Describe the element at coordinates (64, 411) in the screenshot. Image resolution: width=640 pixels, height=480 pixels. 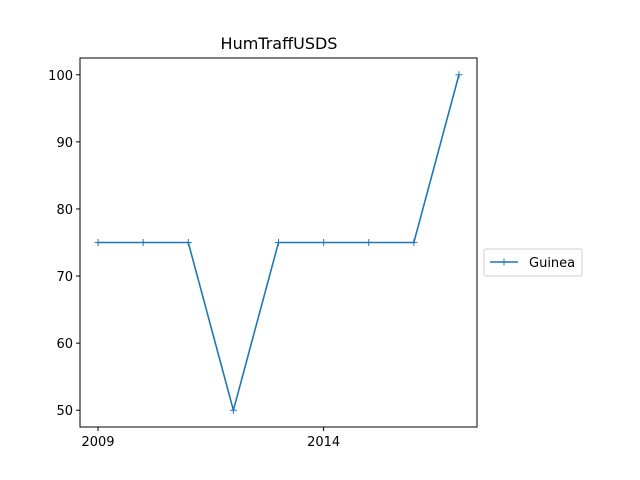
I see `y-tick-label: 50` at that location.